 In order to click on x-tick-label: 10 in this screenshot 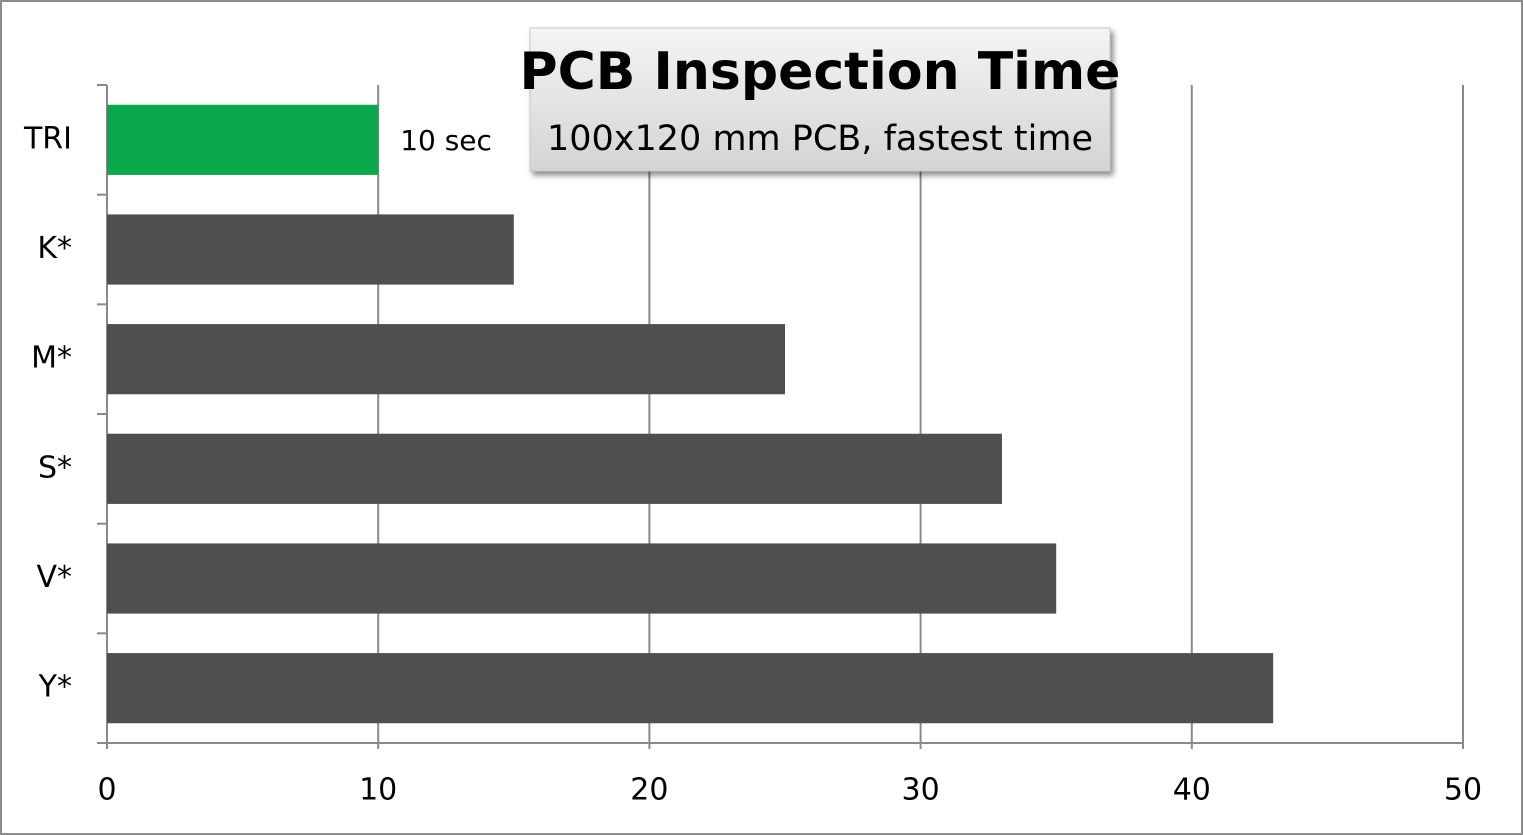, I will do `click(378, 790)`.